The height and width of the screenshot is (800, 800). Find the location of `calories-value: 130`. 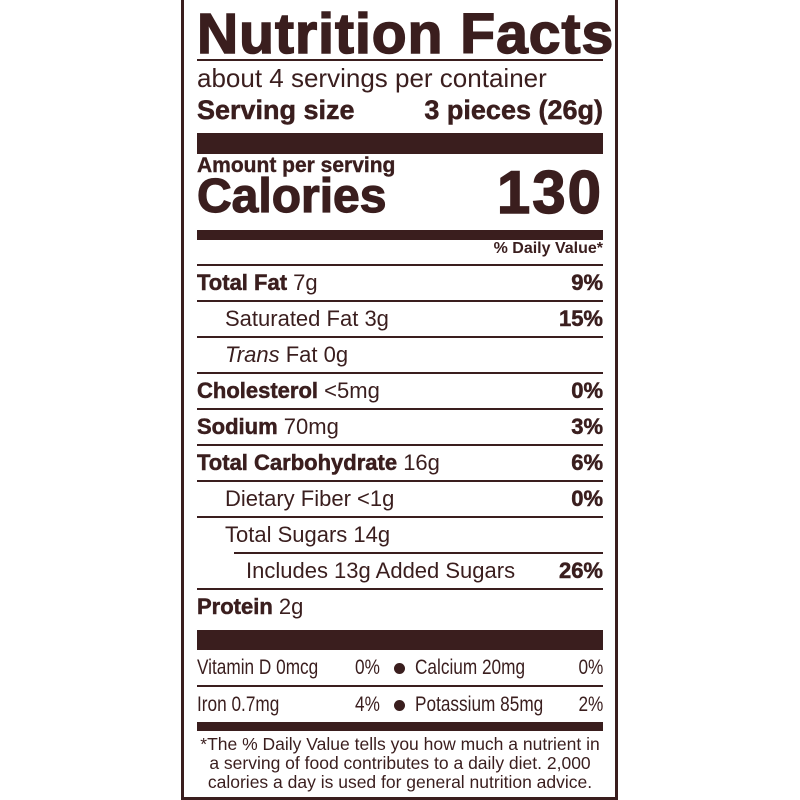

calories-value: 130 is located at coordinates (549, 192).